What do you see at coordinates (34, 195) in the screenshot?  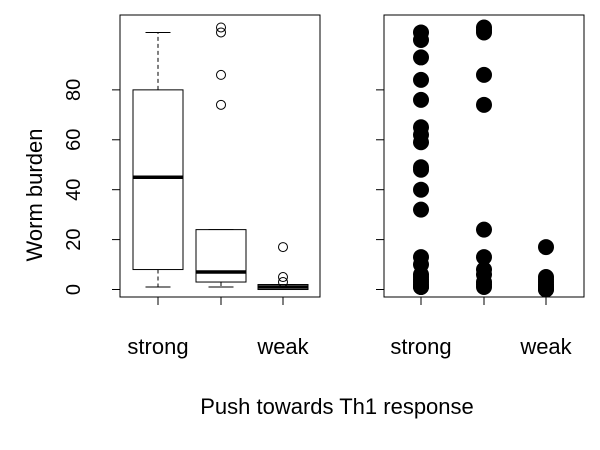 I see `y-axis-label: Worm burden` at bounding box center [34, 195].